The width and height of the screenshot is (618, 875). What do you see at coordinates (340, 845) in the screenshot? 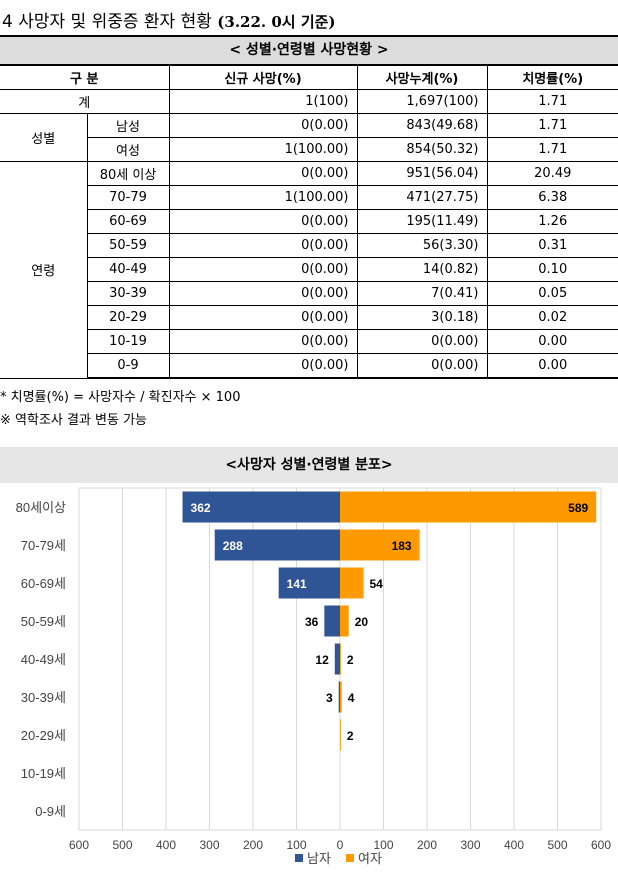
I see `x-tick-label: 0` at bounding box center [340, 845].